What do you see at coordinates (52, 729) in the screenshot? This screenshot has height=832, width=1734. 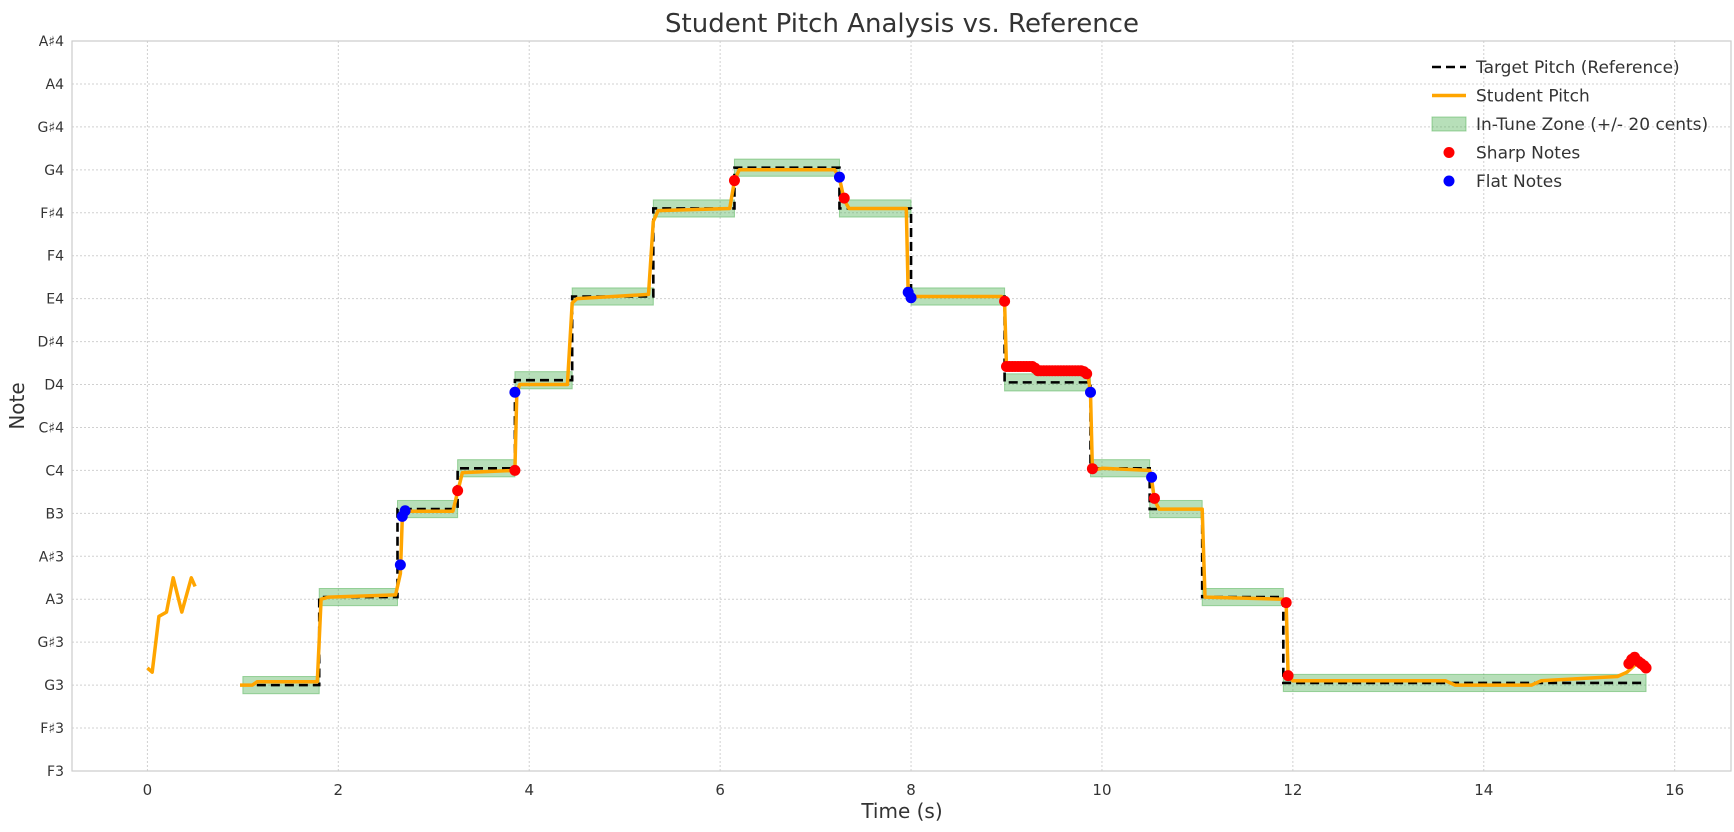 I see `y-tick-label: F♯3` at bounding box center [52, 729].